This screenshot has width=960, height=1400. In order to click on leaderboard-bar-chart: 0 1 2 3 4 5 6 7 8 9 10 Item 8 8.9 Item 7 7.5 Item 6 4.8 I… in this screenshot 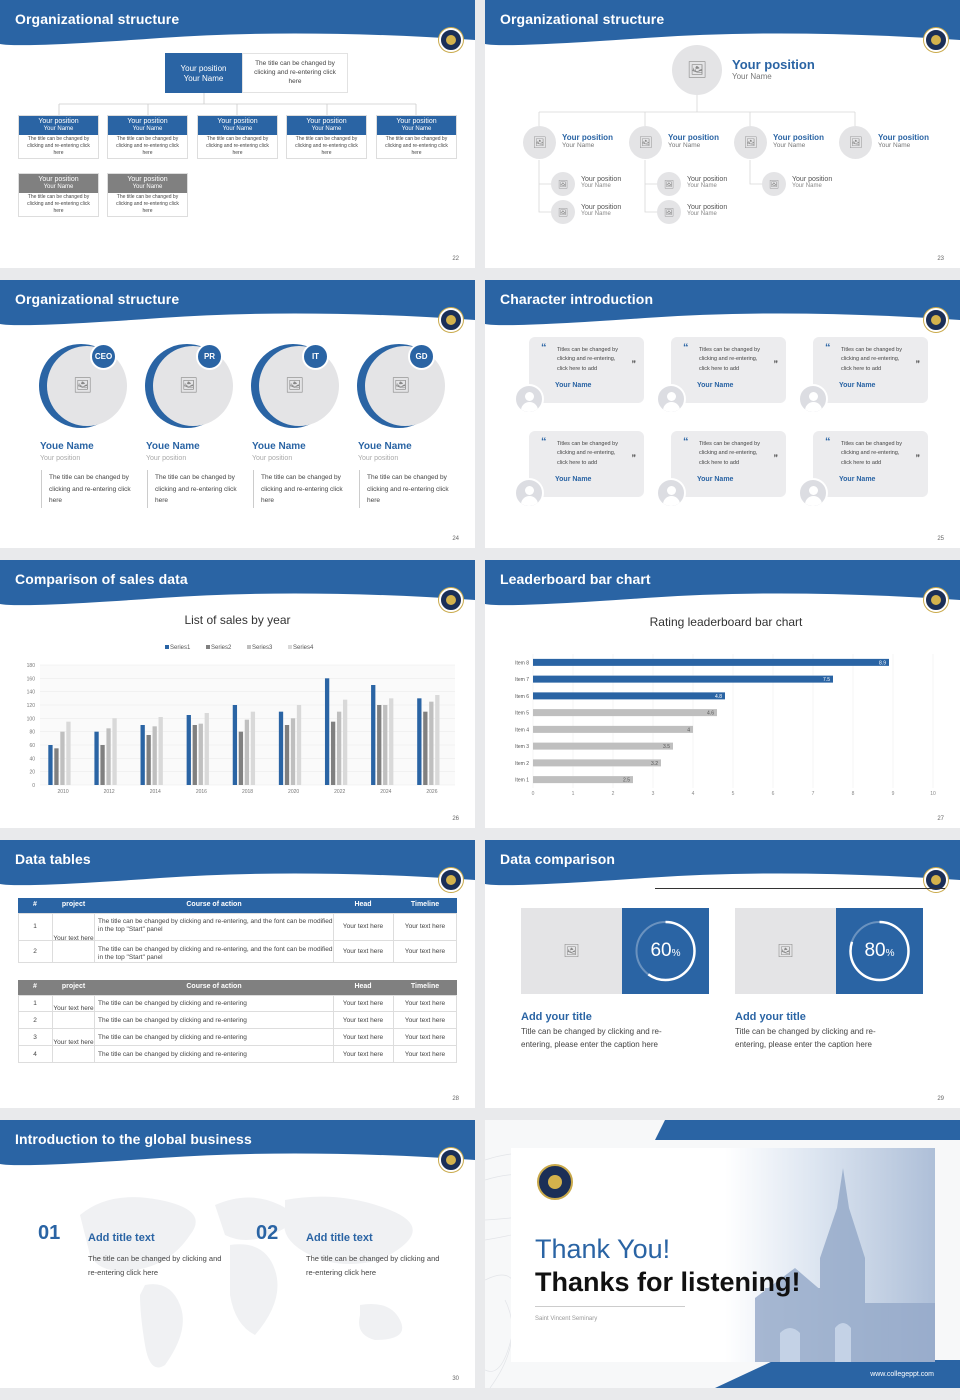, I will do `click(725, 725)`.